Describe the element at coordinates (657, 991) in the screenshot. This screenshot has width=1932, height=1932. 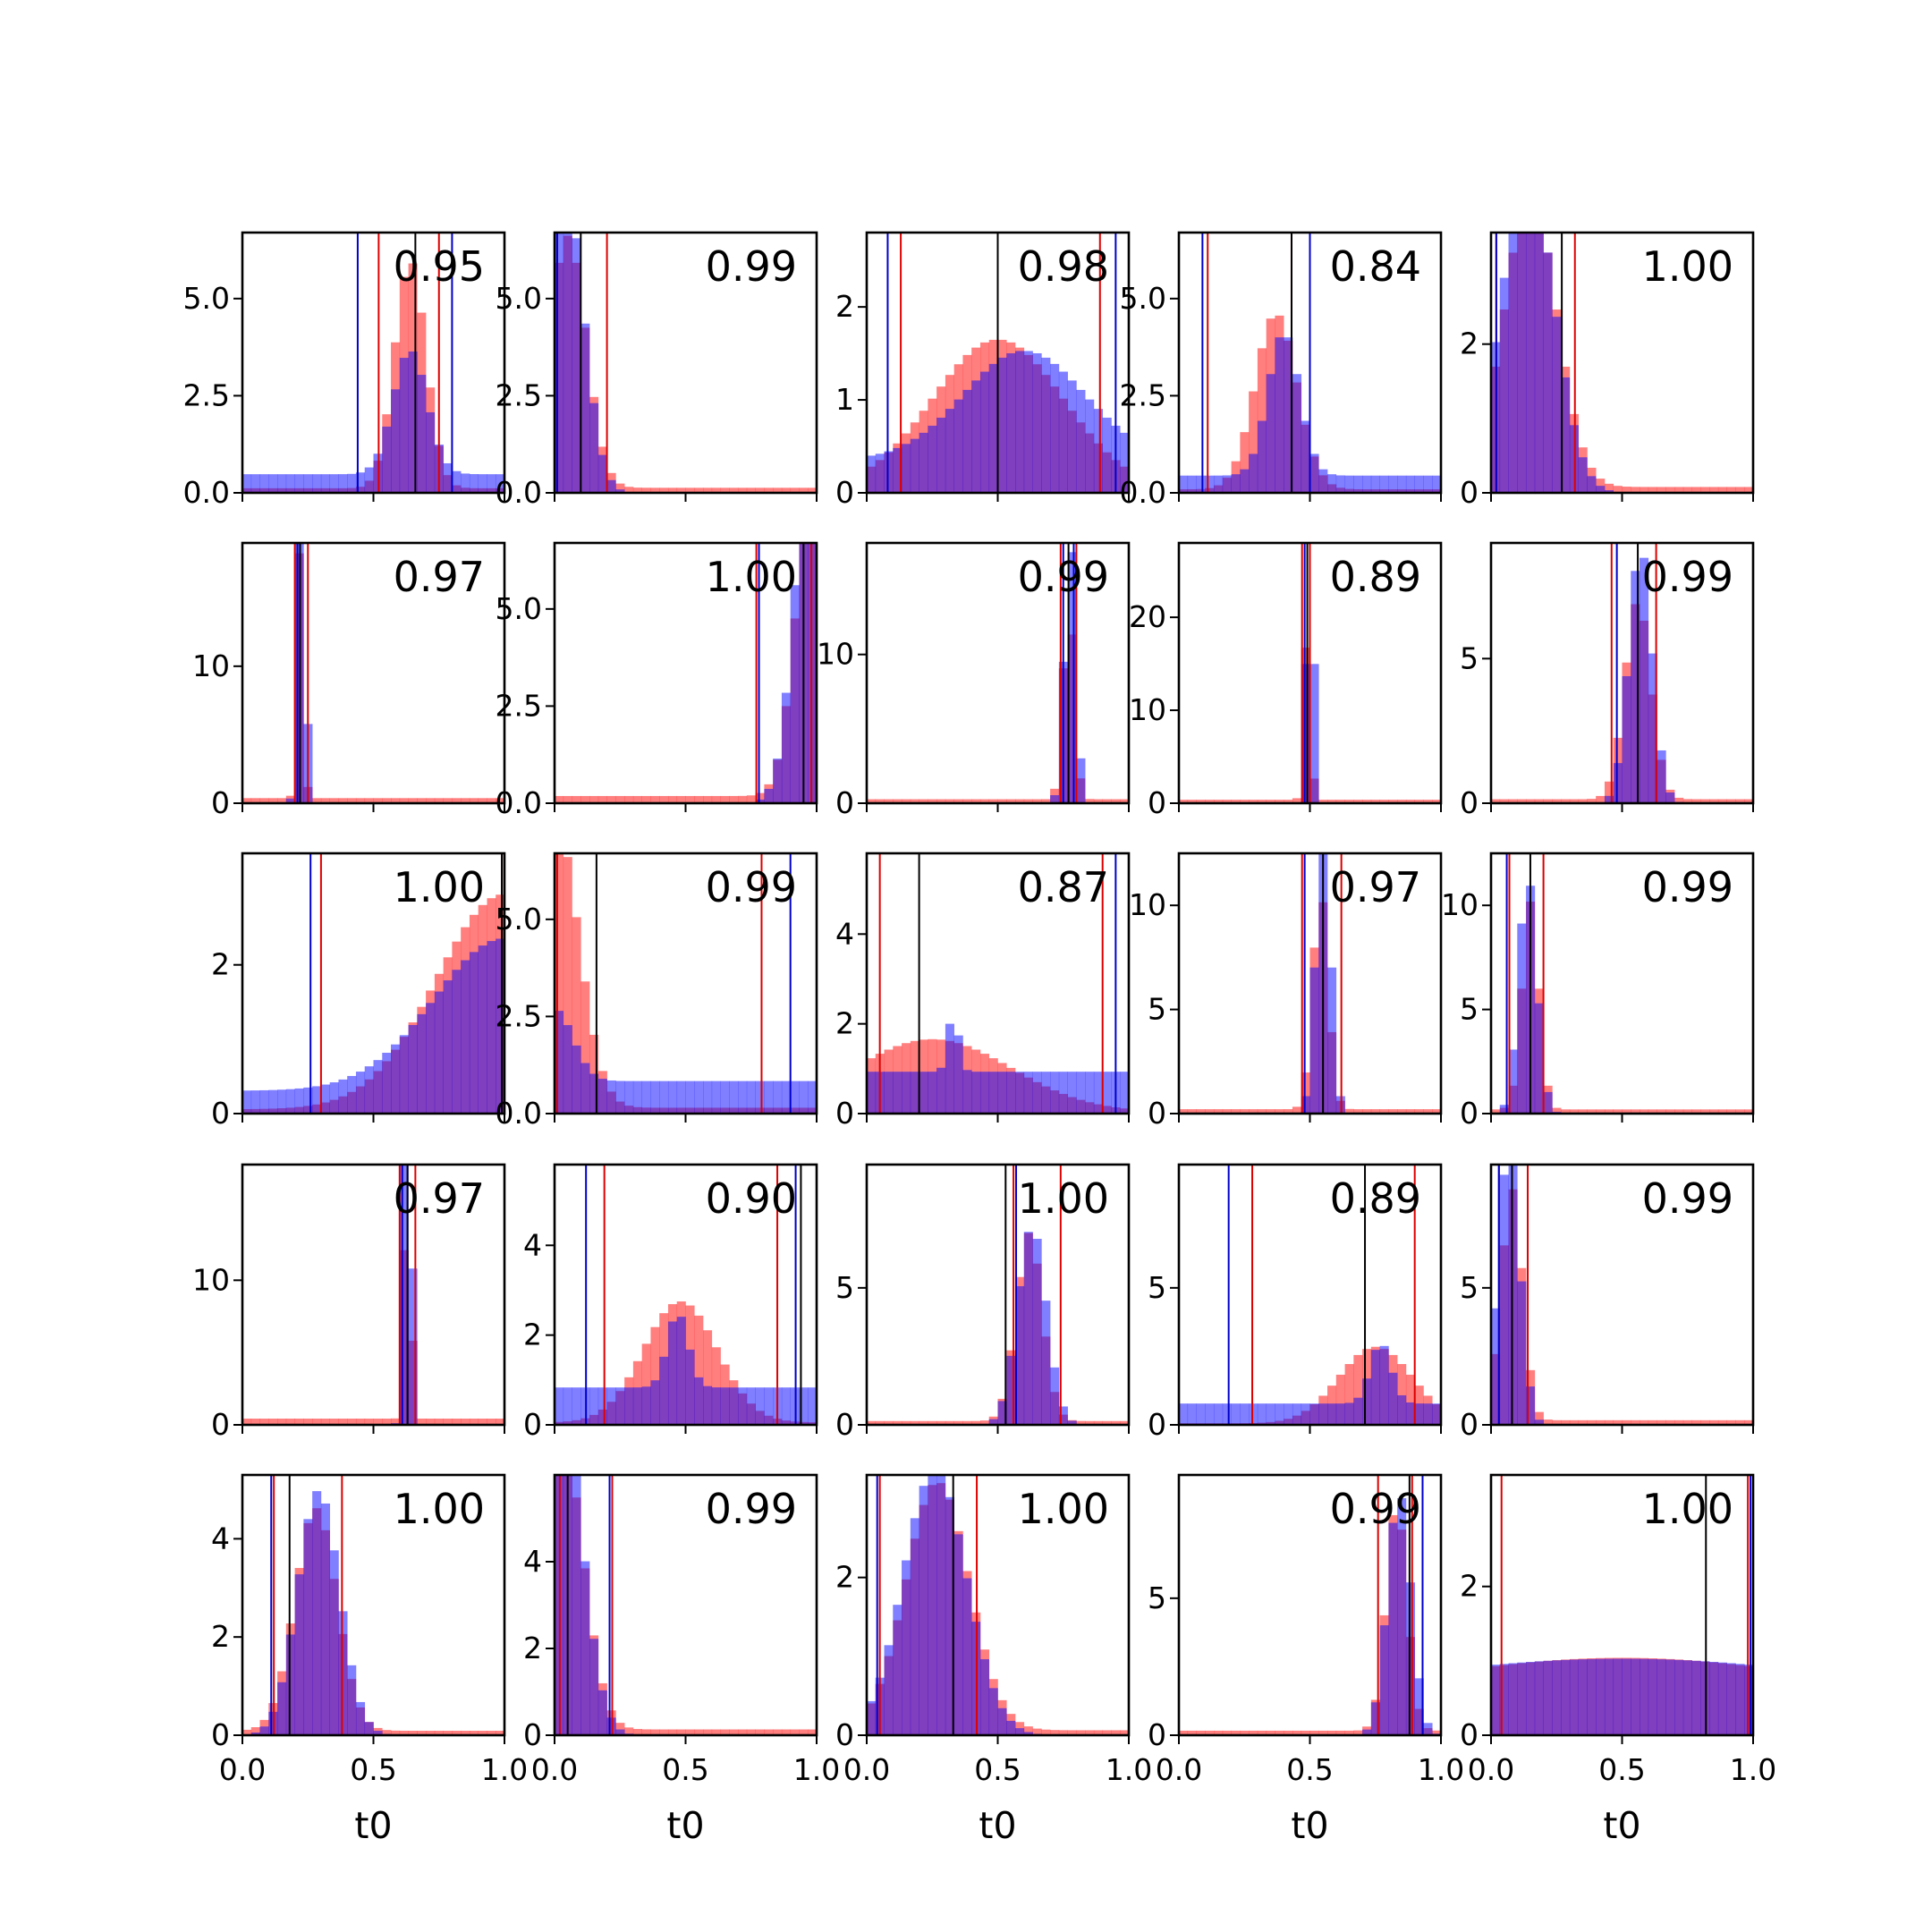
I see `panel-12: 0.0 2.5 5.0 0.99` at that location.